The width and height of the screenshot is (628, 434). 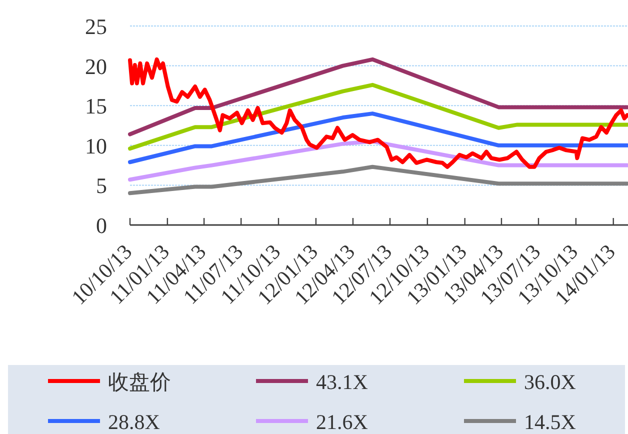 What do you see at coordinates (101, 185) in the screenshot?
I see `y-tick-label: 5` at bounding box center [101, 185].